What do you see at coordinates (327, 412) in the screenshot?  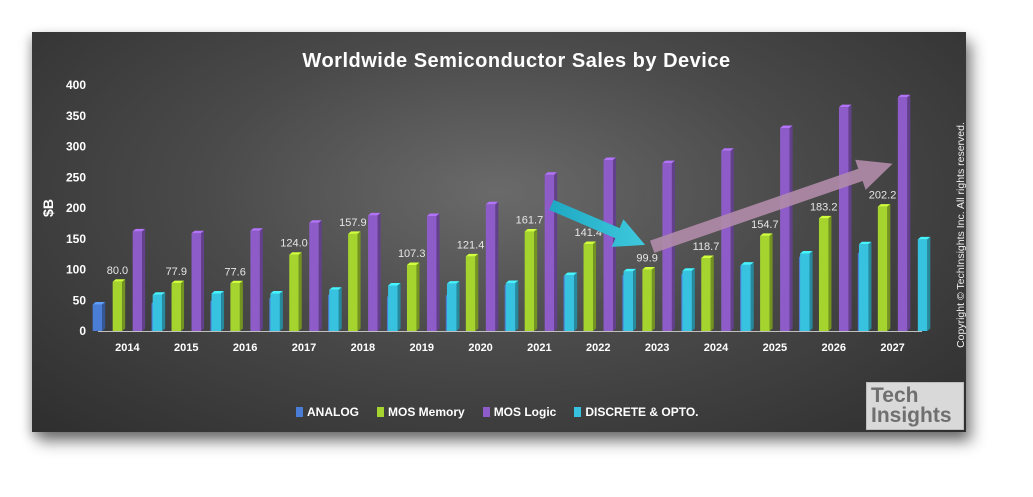 I see `legend-item-analog: ANALOG` at bounding box center [327, 412].